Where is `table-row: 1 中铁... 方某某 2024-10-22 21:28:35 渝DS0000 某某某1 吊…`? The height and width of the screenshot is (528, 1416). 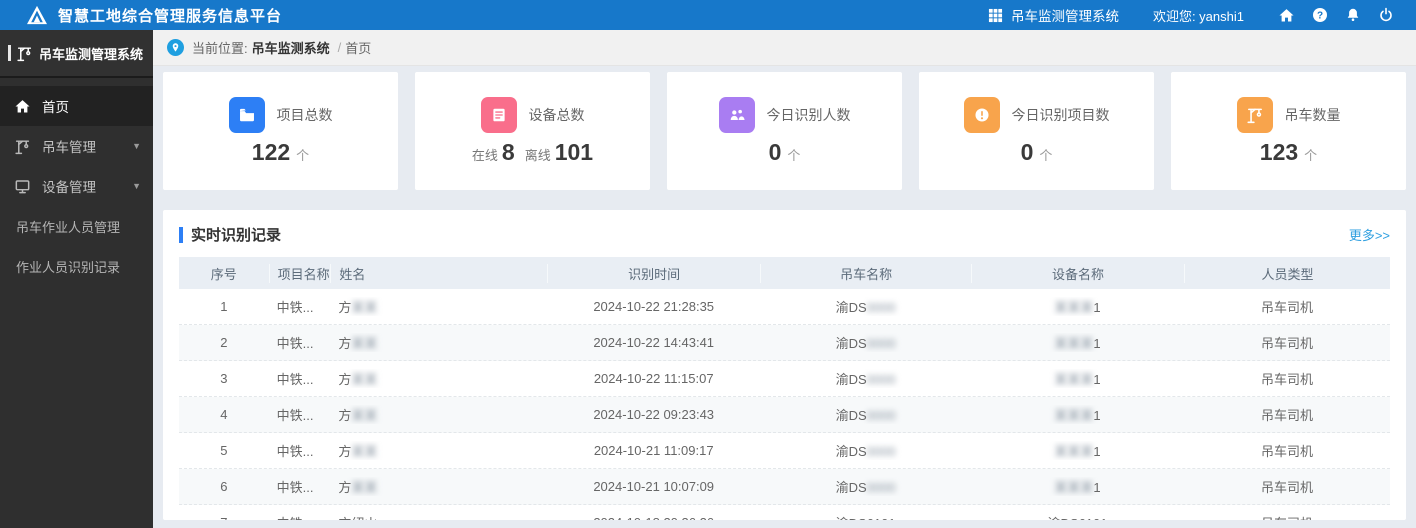
table-row: 1 中铁... 方某某 2024-10-22 21:28:35 渝DS0000 某某某1 吊… is located at coordinates (784, 307).